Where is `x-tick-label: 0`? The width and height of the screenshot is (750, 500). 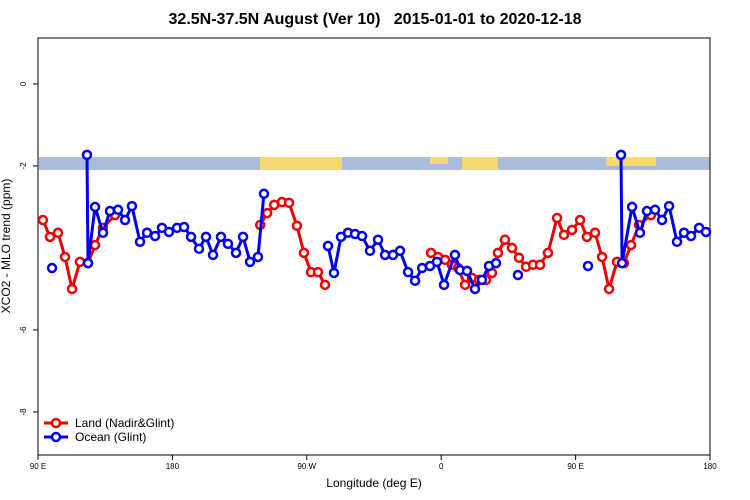 x-tick-label: 0 is located at coordinates (441, 466).